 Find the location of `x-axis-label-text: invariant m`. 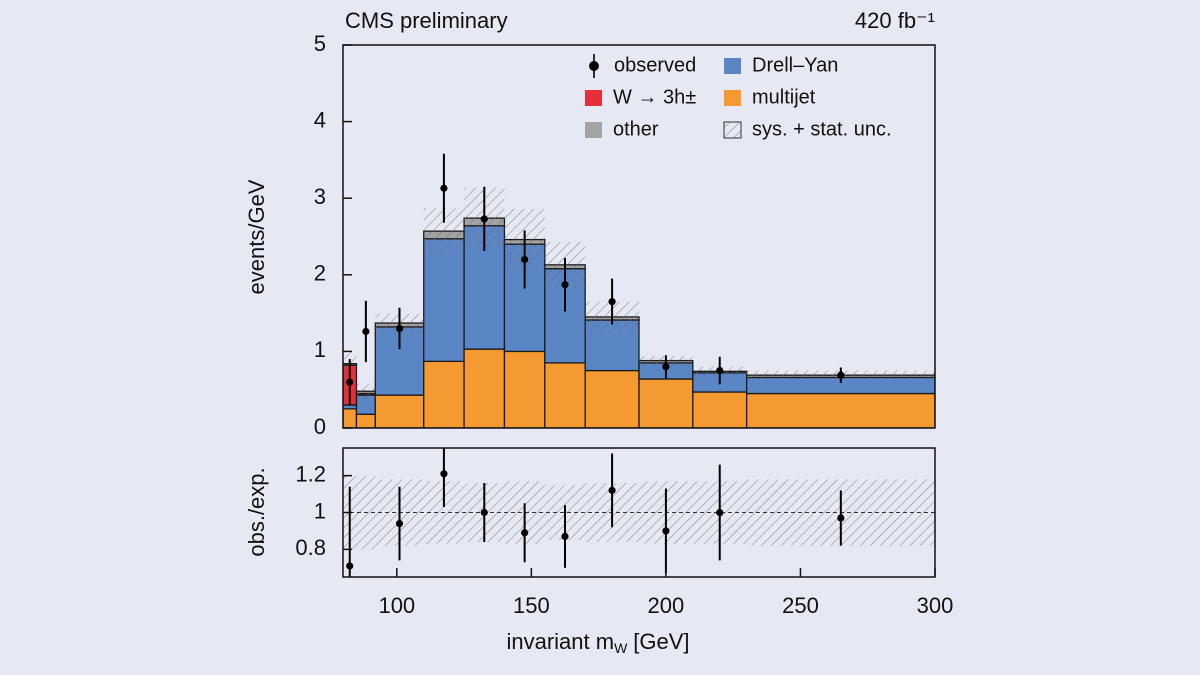

x-axis-label-text: invariant m is located at coordinates (560, 641).